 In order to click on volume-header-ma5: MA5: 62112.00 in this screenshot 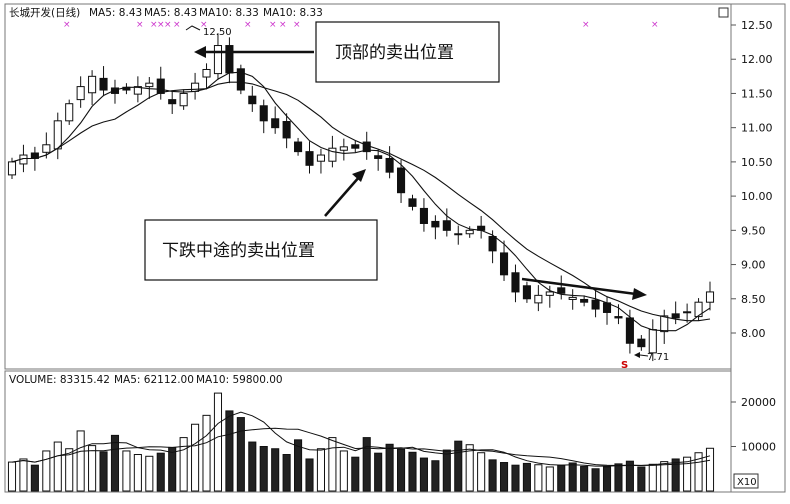, I will do `click(154, 380)`.